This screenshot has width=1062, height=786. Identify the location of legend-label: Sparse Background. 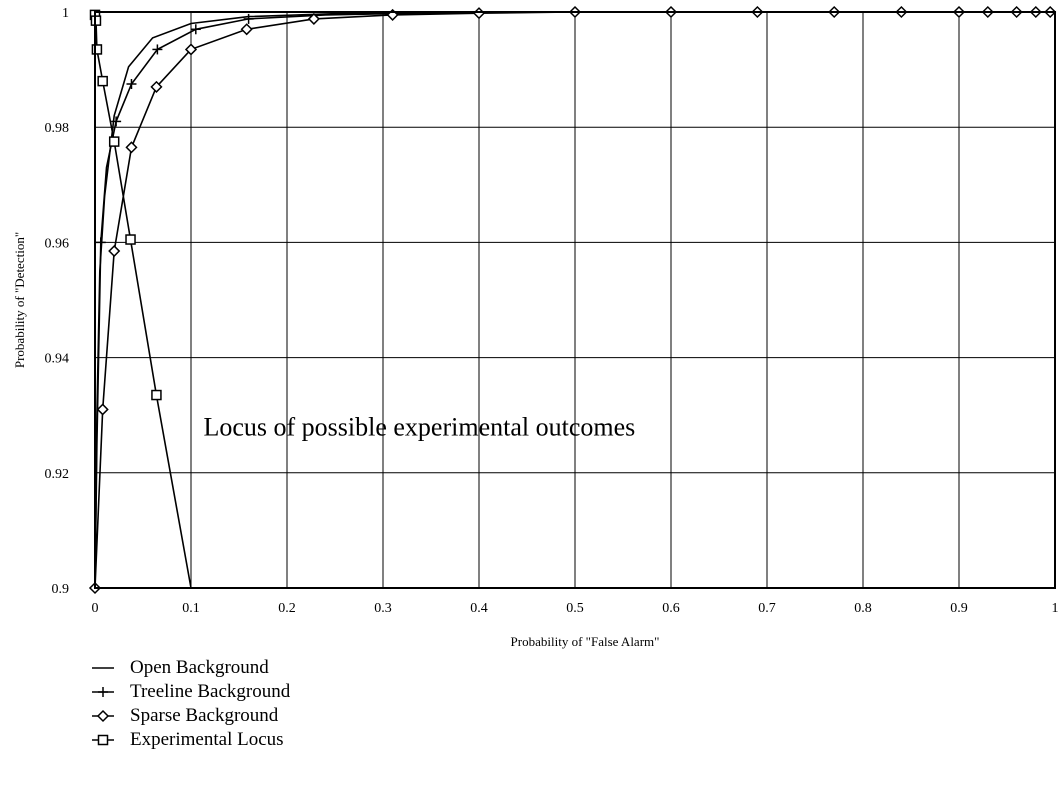
(204, 715).